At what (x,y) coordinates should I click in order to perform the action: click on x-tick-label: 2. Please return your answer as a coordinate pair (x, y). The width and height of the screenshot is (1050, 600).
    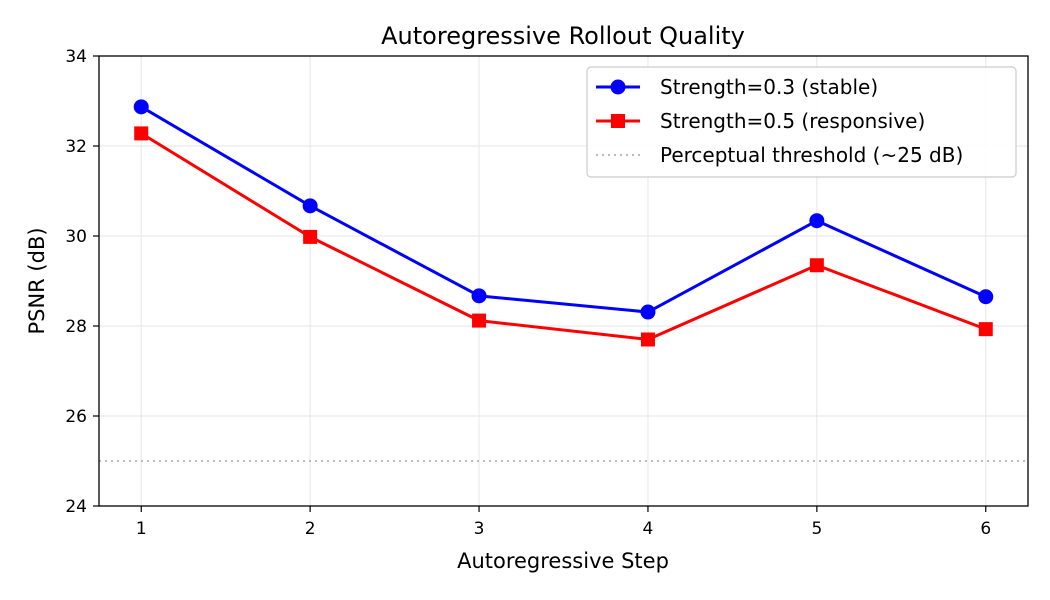
    Looking at the image, I should click on (310, 529).